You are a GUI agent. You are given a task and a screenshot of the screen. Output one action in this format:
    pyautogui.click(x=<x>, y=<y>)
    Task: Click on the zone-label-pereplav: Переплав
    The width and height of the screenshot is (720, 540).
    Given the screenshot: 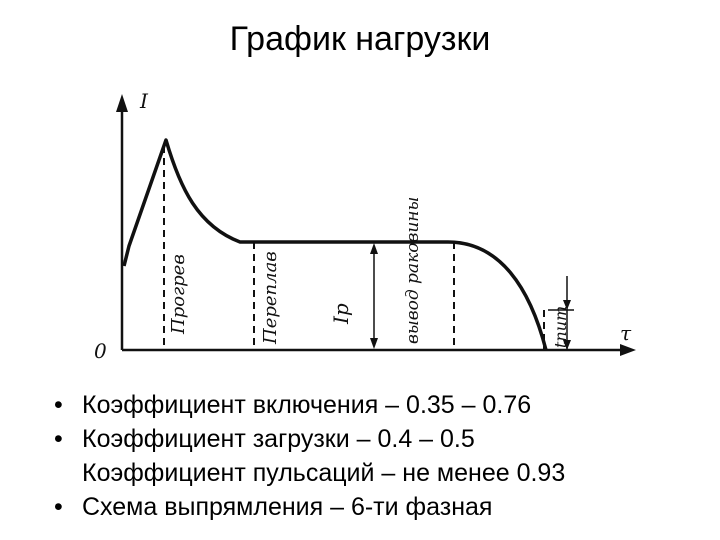 What is the action you would take?
    pyautogui.click(x=270, y=298)
    